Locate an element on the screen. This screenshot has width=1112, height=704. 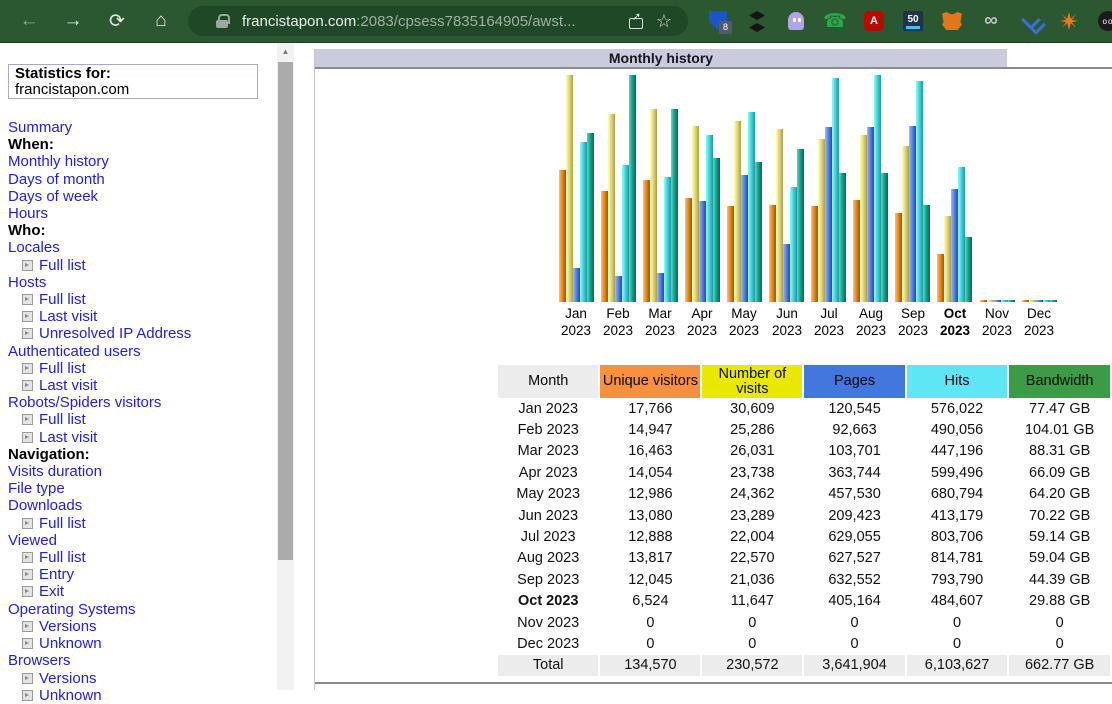
column-header-hits: Hits is located at coordinates (957, 381).